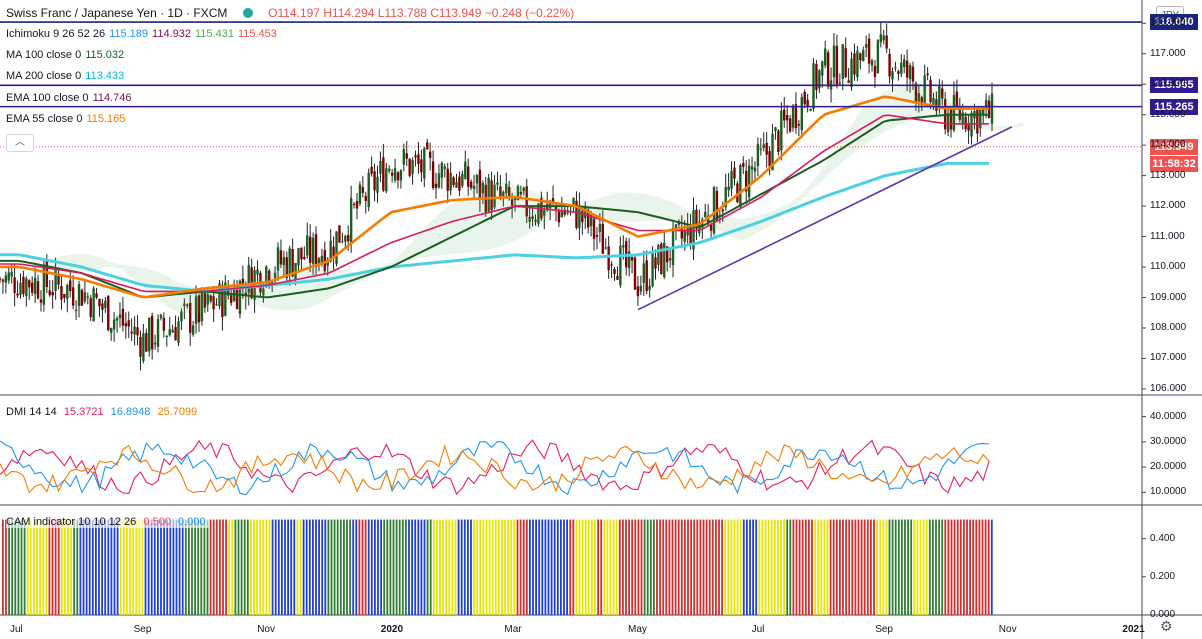 Image resolution: width=1202 pixels, height=639 pixels. I want to click on price-tick-label: 108.000, so click(1168, 327).